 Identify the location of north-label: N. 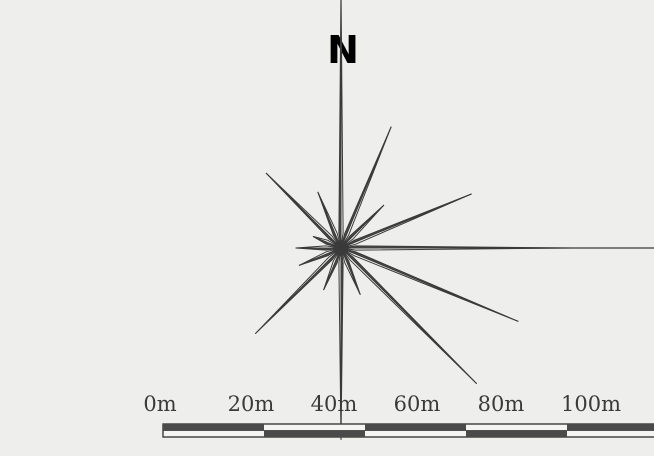
(343, 50).